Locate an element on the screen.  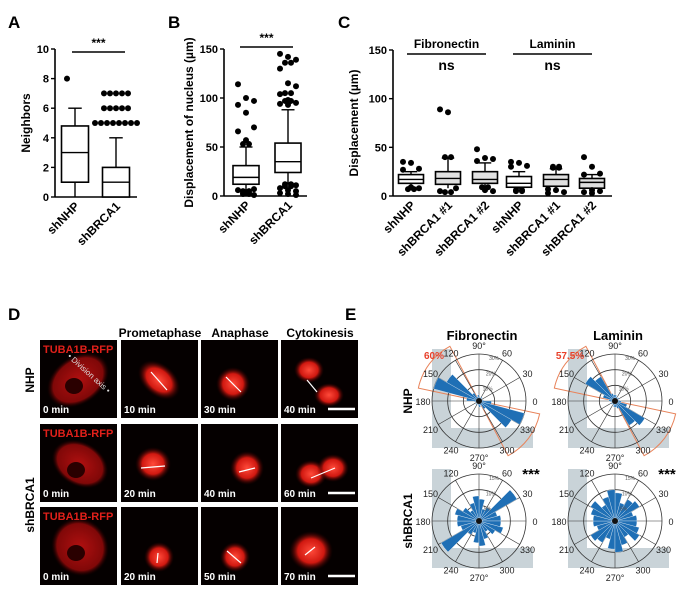
row-label-shbrca1: shBRCA1 is located at coordinates (30, 505).